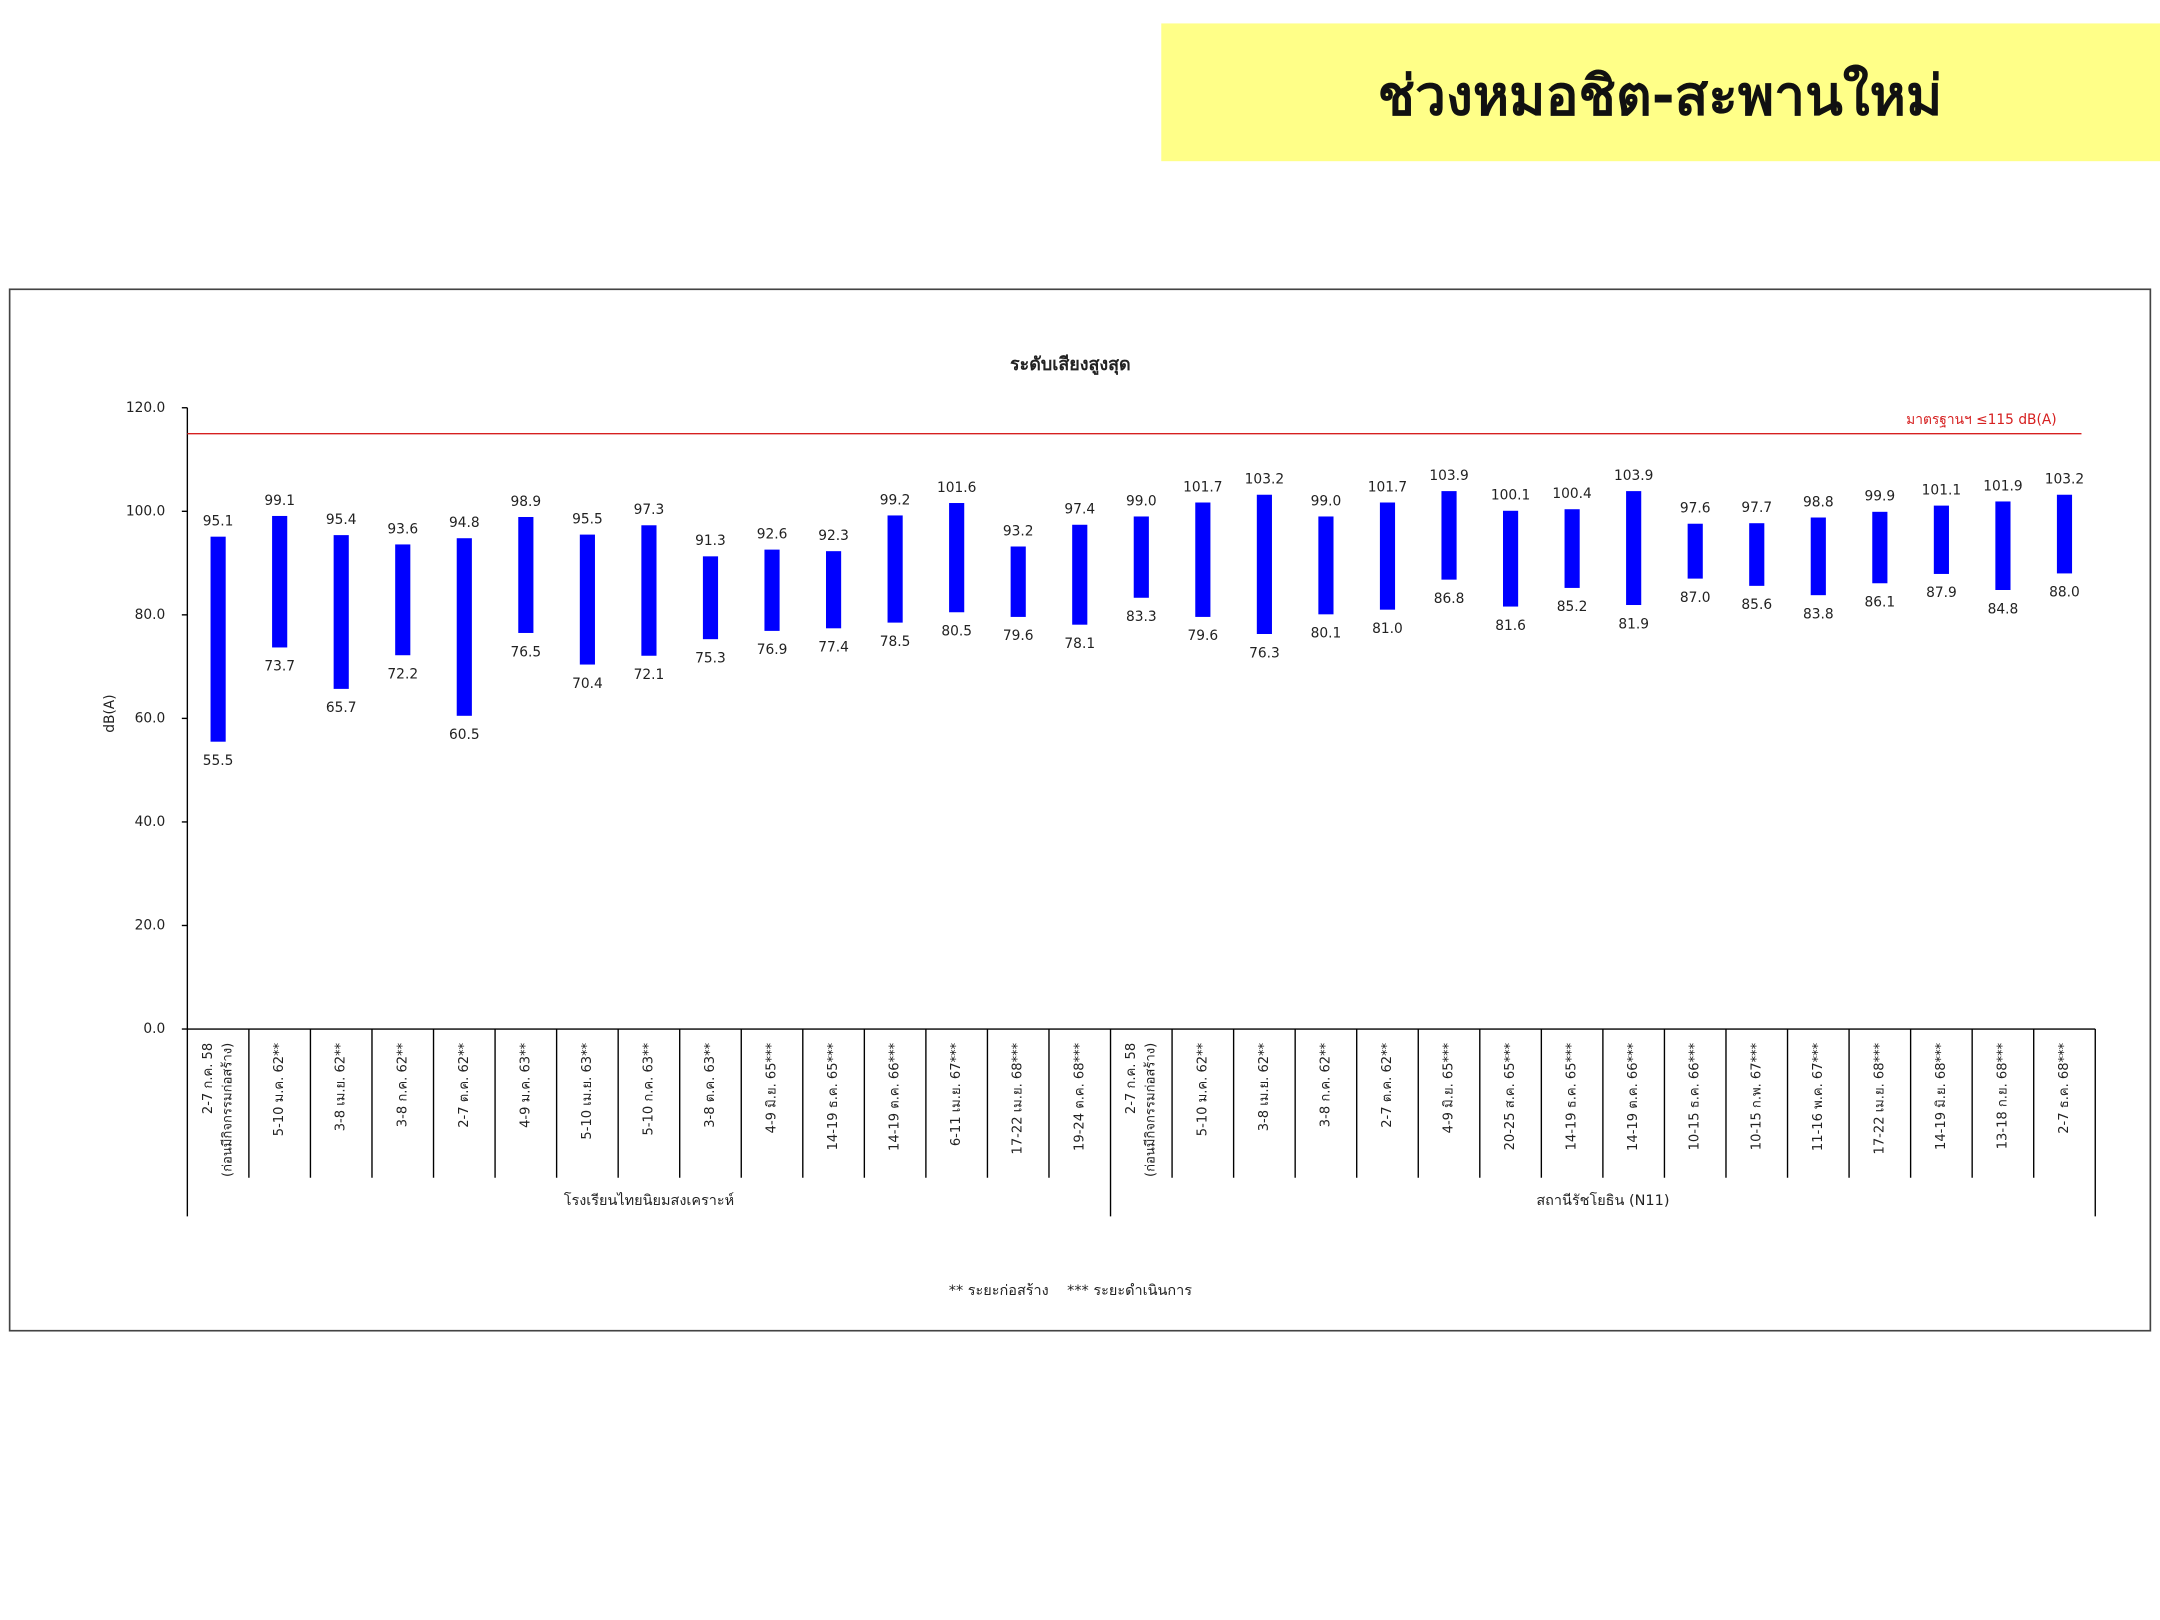 This screenshot has height=1620, width=2160. Describe the element at coordinates (1387, 629) in the screenshot. I see `low-label: 81.0` at that location.